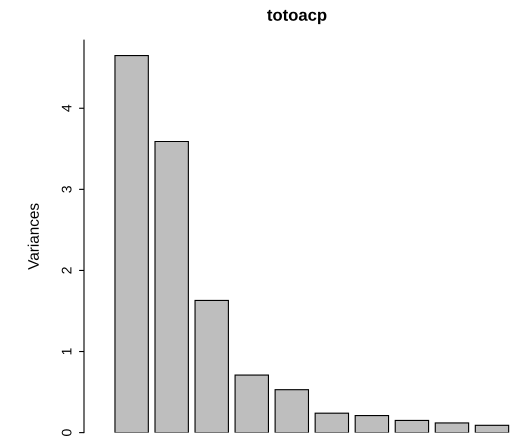 Image resolution: width=510 pixels, height=446 pixels. I want to click on y-axis-title: Variances, so click(33, 237).